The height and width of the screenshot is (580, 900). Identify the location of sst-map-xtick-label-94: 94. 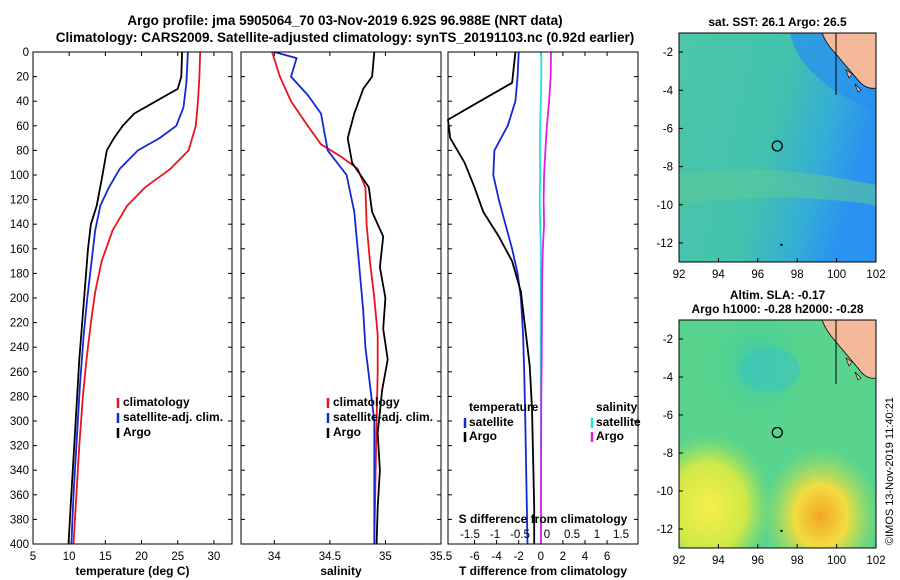
(718, 275).